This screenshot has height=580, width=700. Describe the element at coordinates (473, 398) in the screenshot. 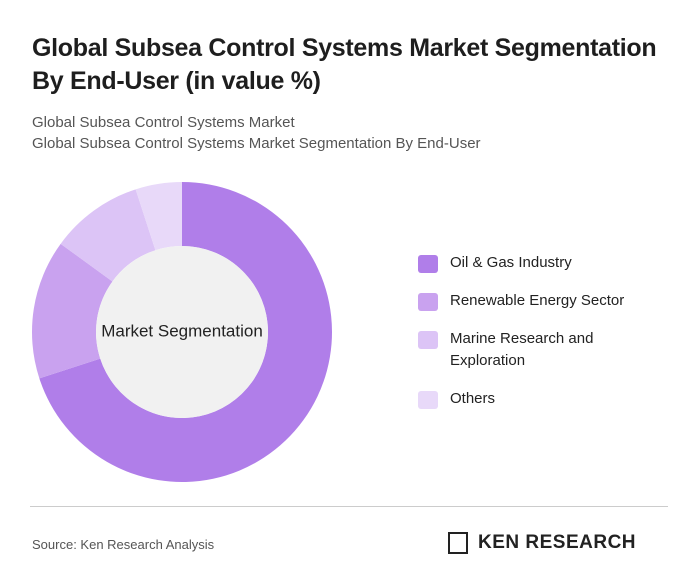

I see `legend-label: Others` at that location.